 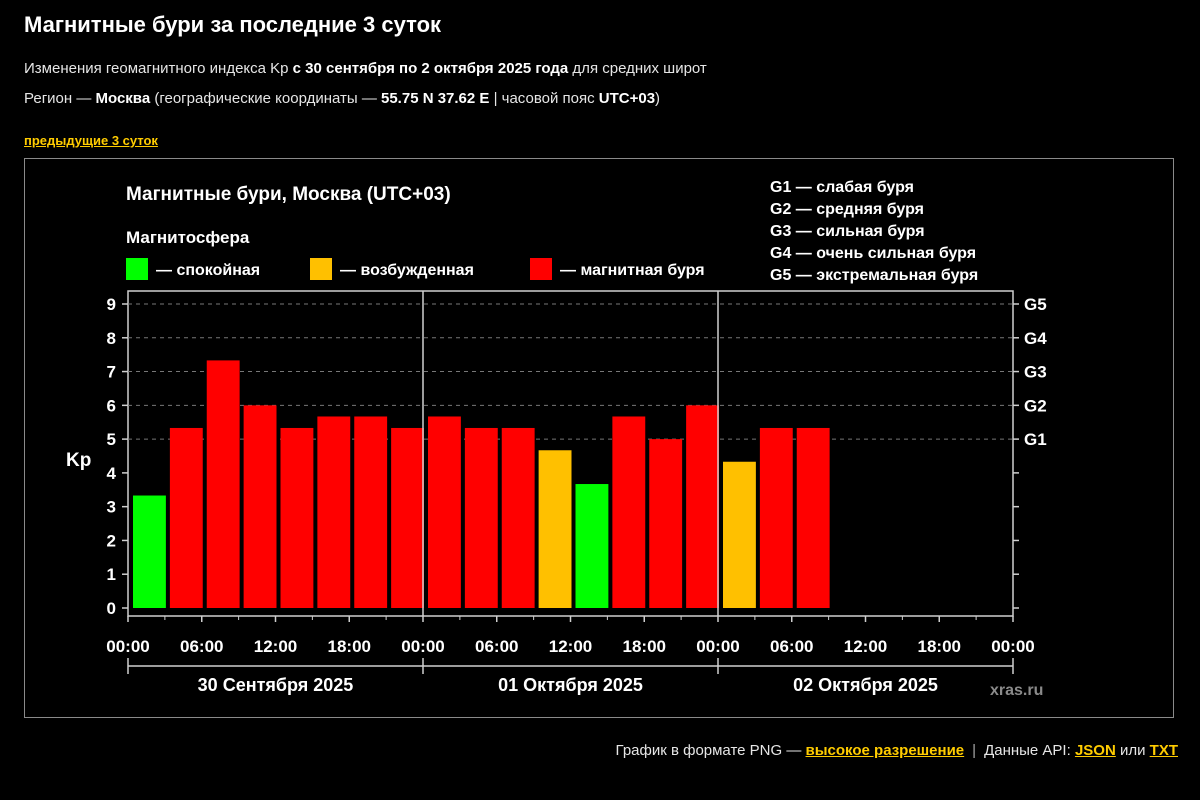 I want to click on footer-or-text: или, so click(x=1132, y=750).